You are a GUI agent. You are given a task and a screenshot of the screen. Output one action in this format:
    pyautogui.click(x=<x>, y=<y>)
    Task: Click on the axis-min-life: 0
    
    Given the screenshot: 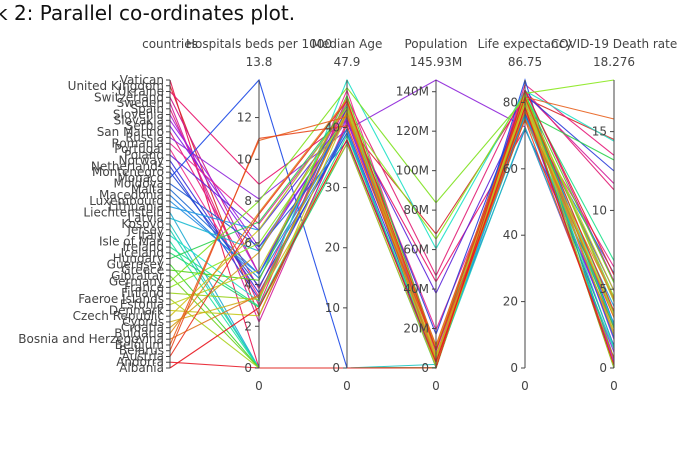 What is the action you would take?
    pyautogui.click(x=525, y=386)
    